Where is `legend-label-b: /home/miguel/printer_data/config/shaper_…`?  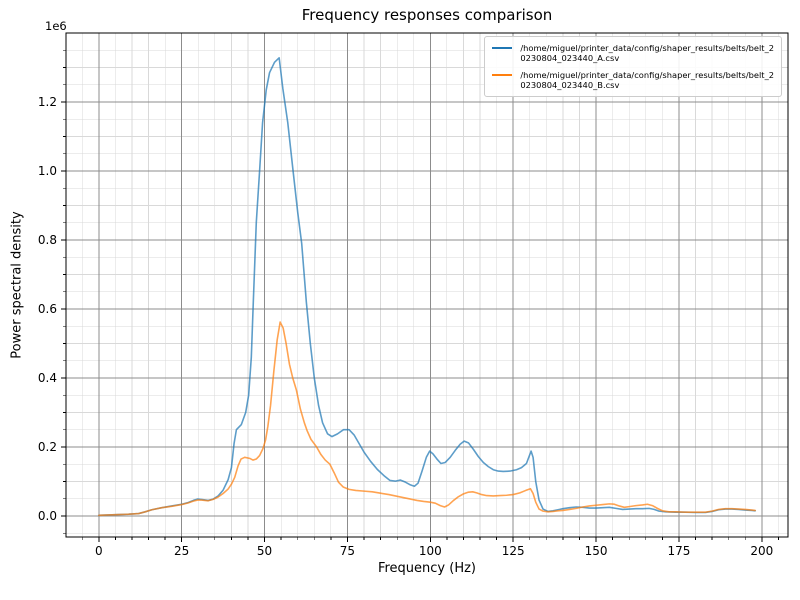
legend-label-b: /home/miguel/printer_data/config/shaper_… is located at coordinates (647, 80).